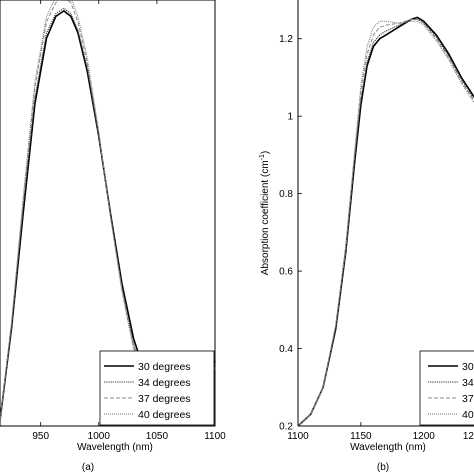 The height and width of the screenshot is (474, 474). I want to click on panel-b-y-axis-label-end: ), so click(265, 152).